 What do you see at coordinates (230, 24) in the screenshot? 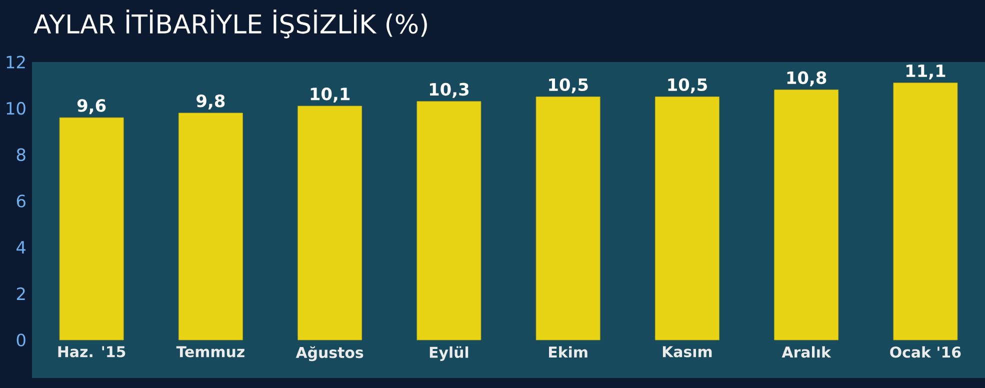
I see `chart-title: AYLAR İTİBARİYLE İŞSİZLİK (%)` at bounding box center [230, 24].